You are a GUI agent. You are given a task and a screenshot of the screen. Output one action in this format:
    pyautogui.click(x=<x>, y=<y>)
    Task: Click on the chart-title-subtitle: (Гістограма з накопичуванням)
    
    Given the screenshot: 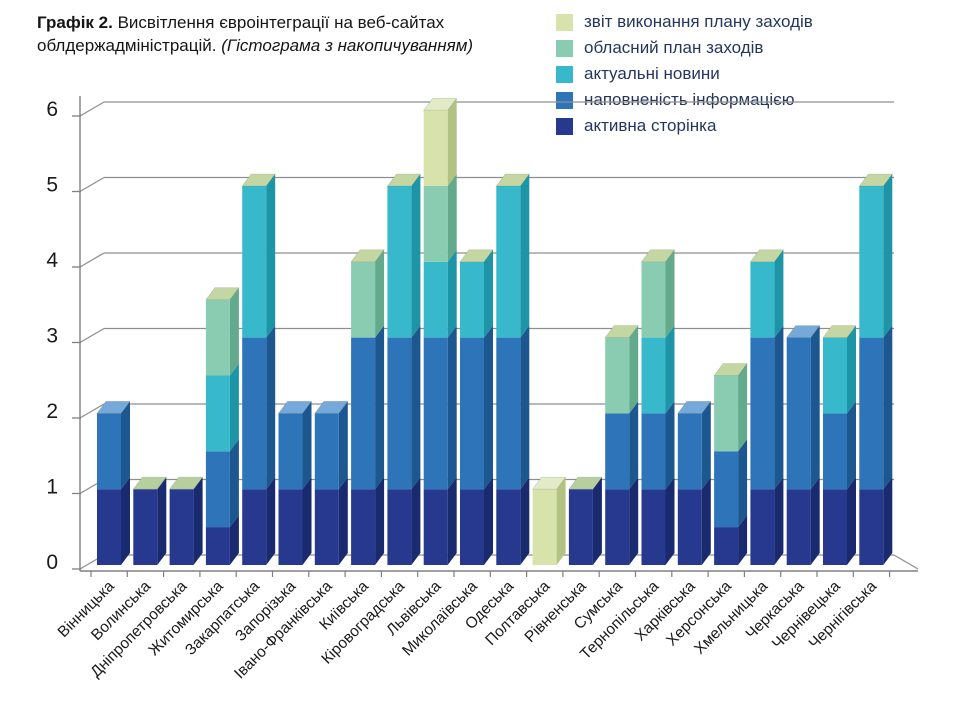 What is the action you would take?
    pyautogui.click(x=347, y=46)
    